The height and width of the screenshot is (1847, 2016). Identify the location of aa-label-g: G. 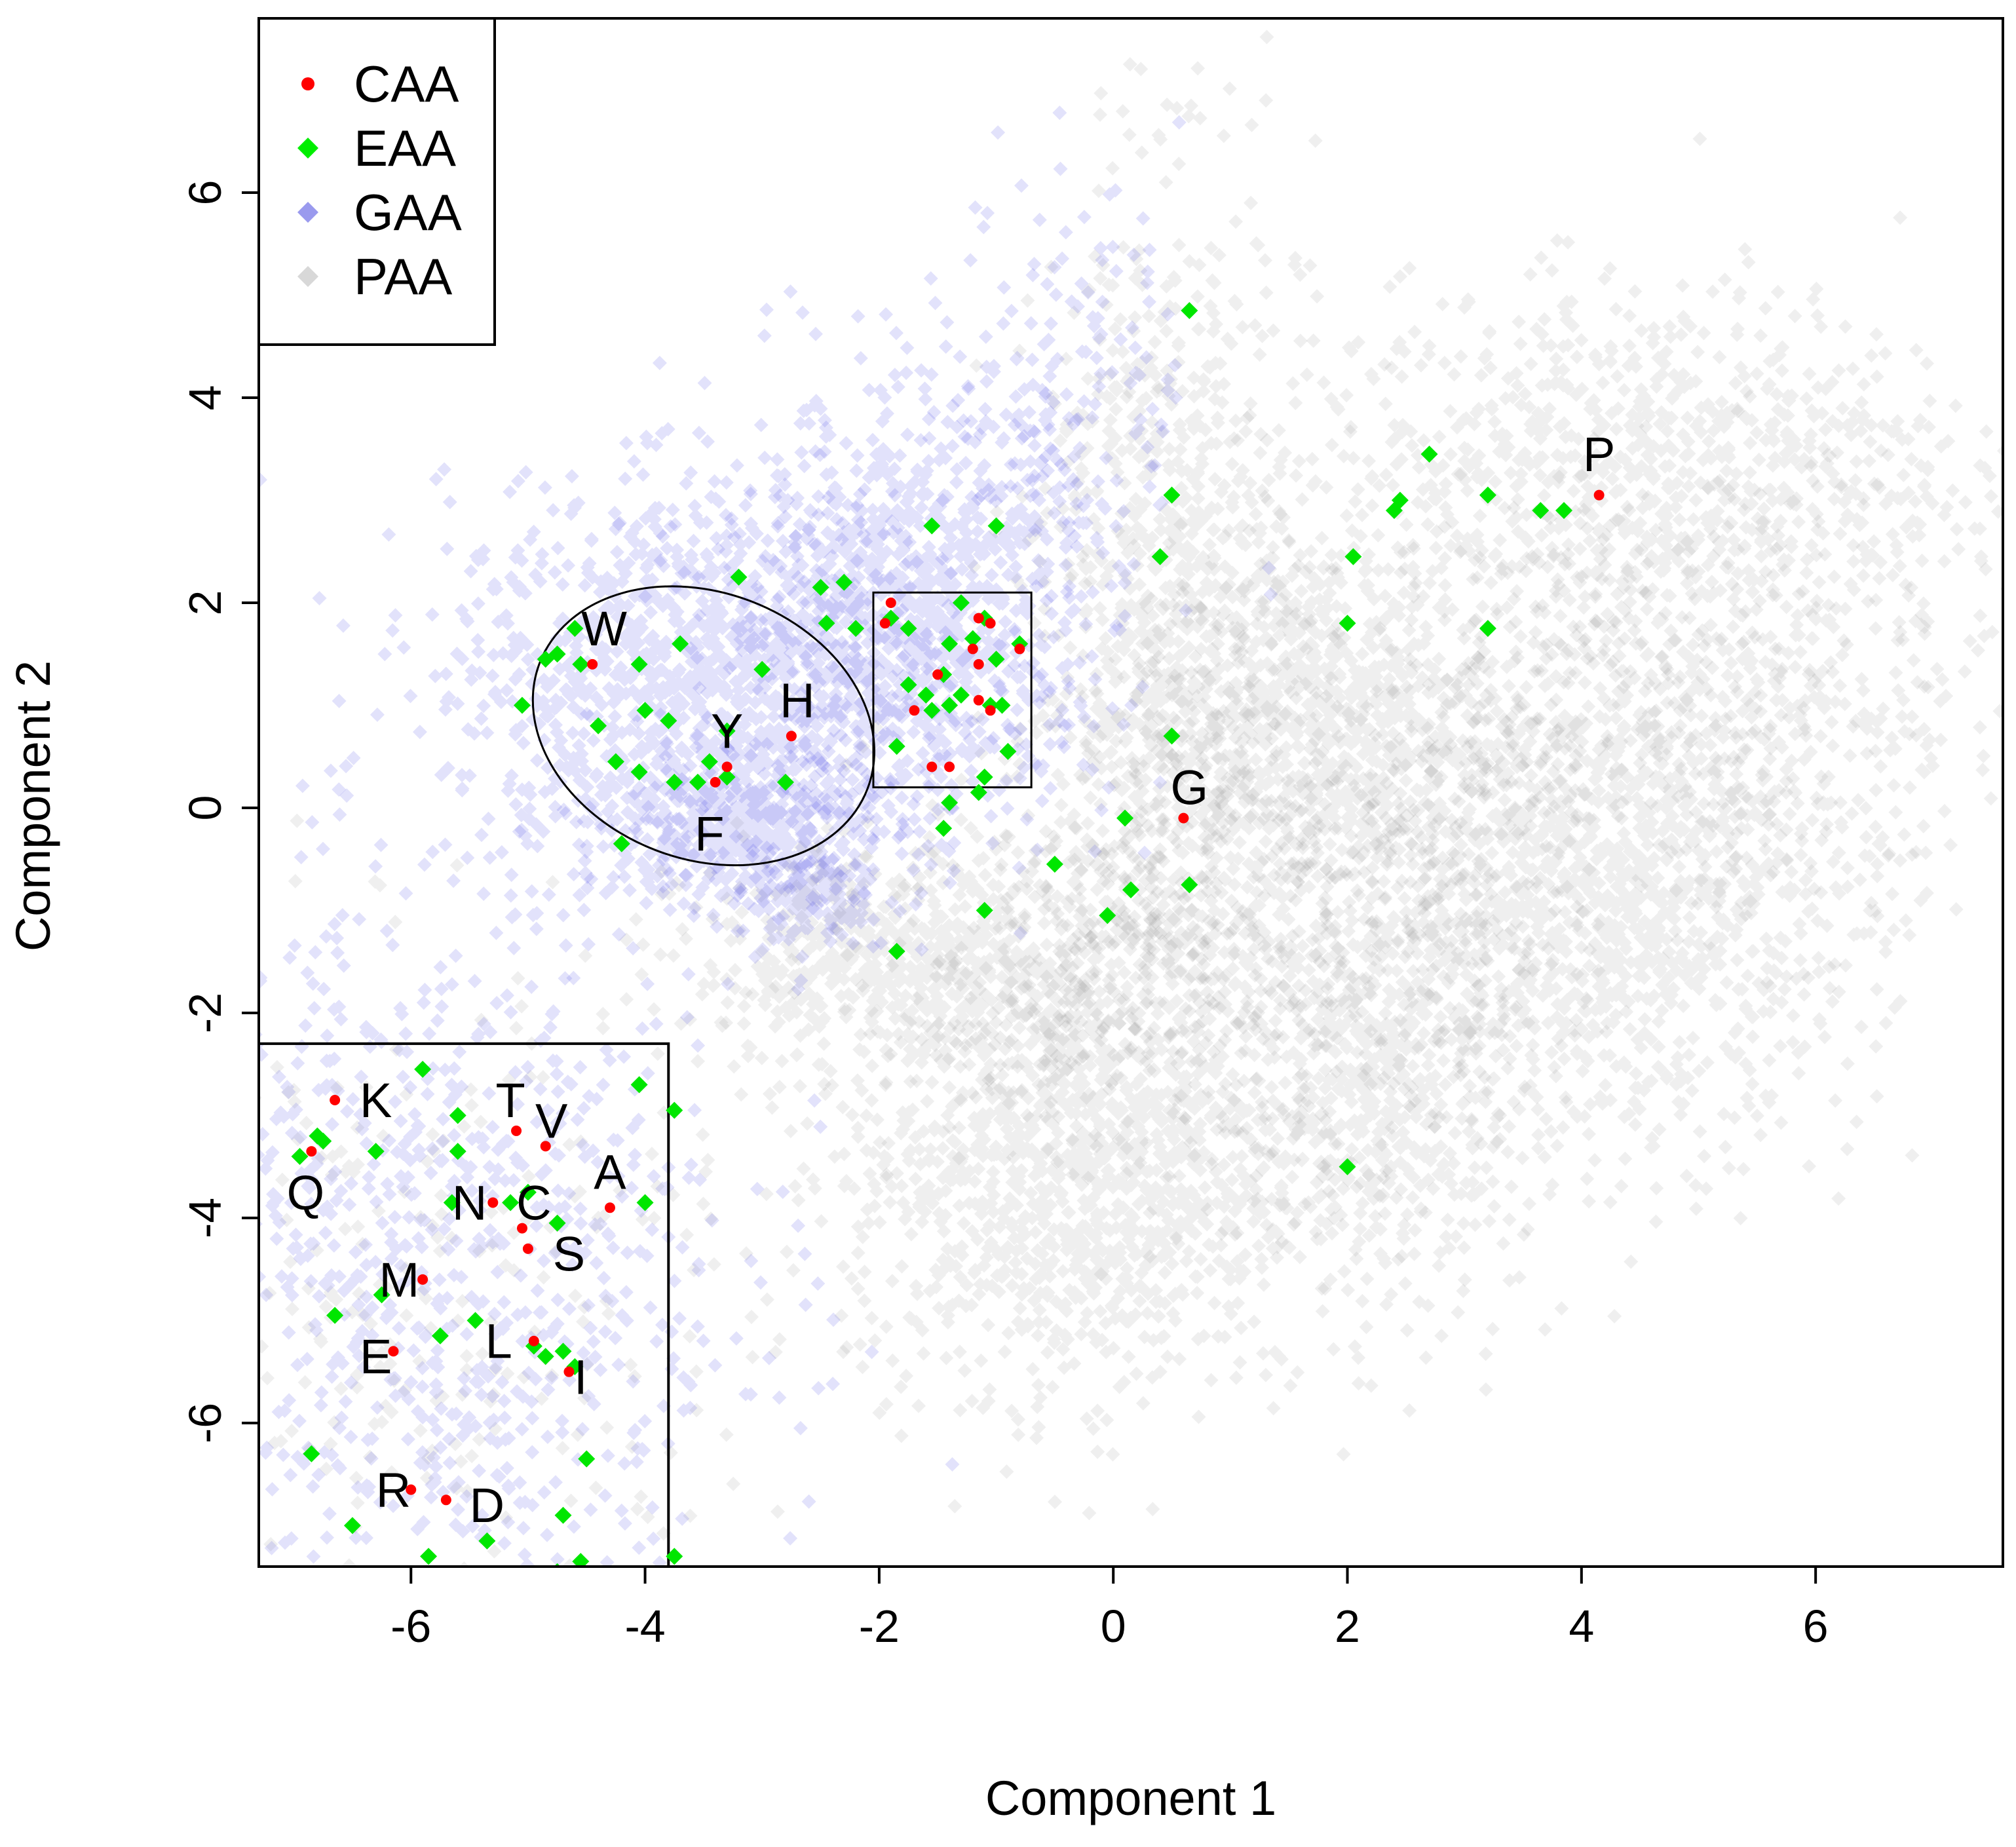
(1190, 788).